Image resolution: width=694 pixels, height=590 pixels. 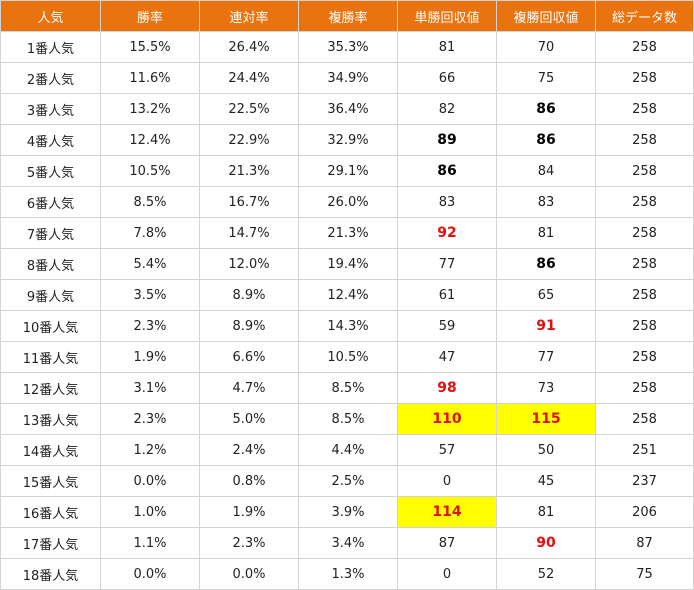 I want to click on table-row: 15番人気 0.0% 0.8% 2.5% 0 45 237, so click(x=347, y=481).